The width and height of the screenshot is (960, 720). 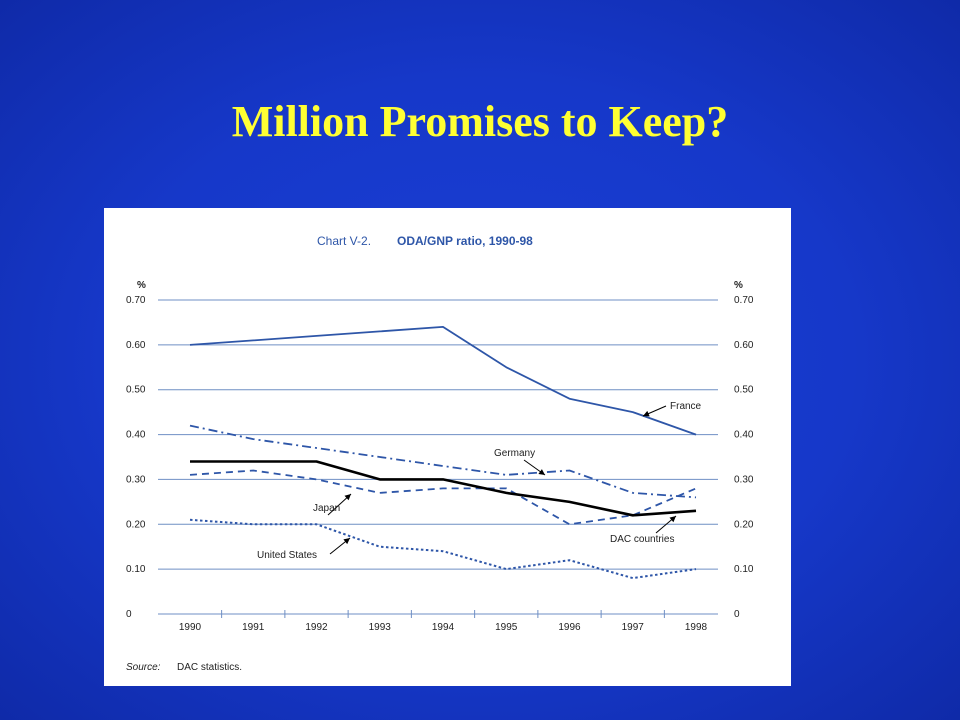 I want to click on x-ticks: 1990 1991 1992 1993 1994 1995 1996 1997 1998, so click(x=438, y=621).